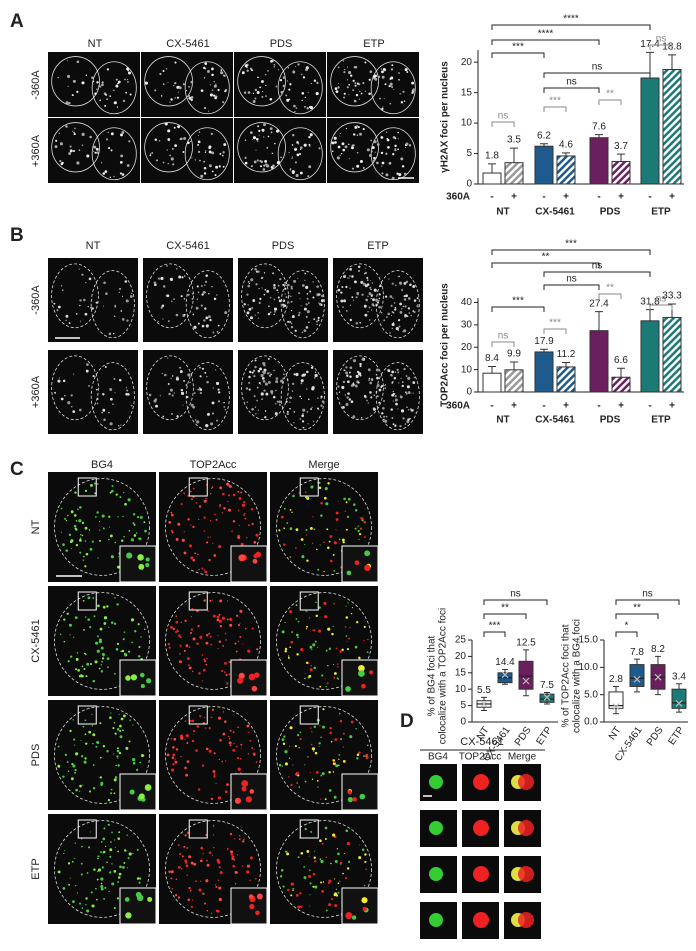  Describe the element at coordinates (655, 736) in the screenshot. I see `x-tick-label: PDS` at that location.